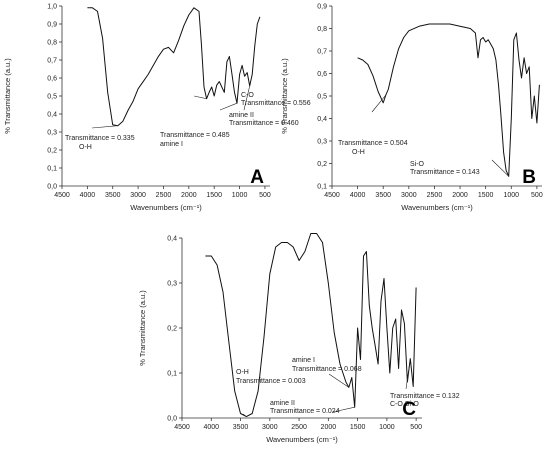 This screenshot has width=550, height=452. I want to click on annotation-label: Transmittance = 0.132, so click(425, 396).